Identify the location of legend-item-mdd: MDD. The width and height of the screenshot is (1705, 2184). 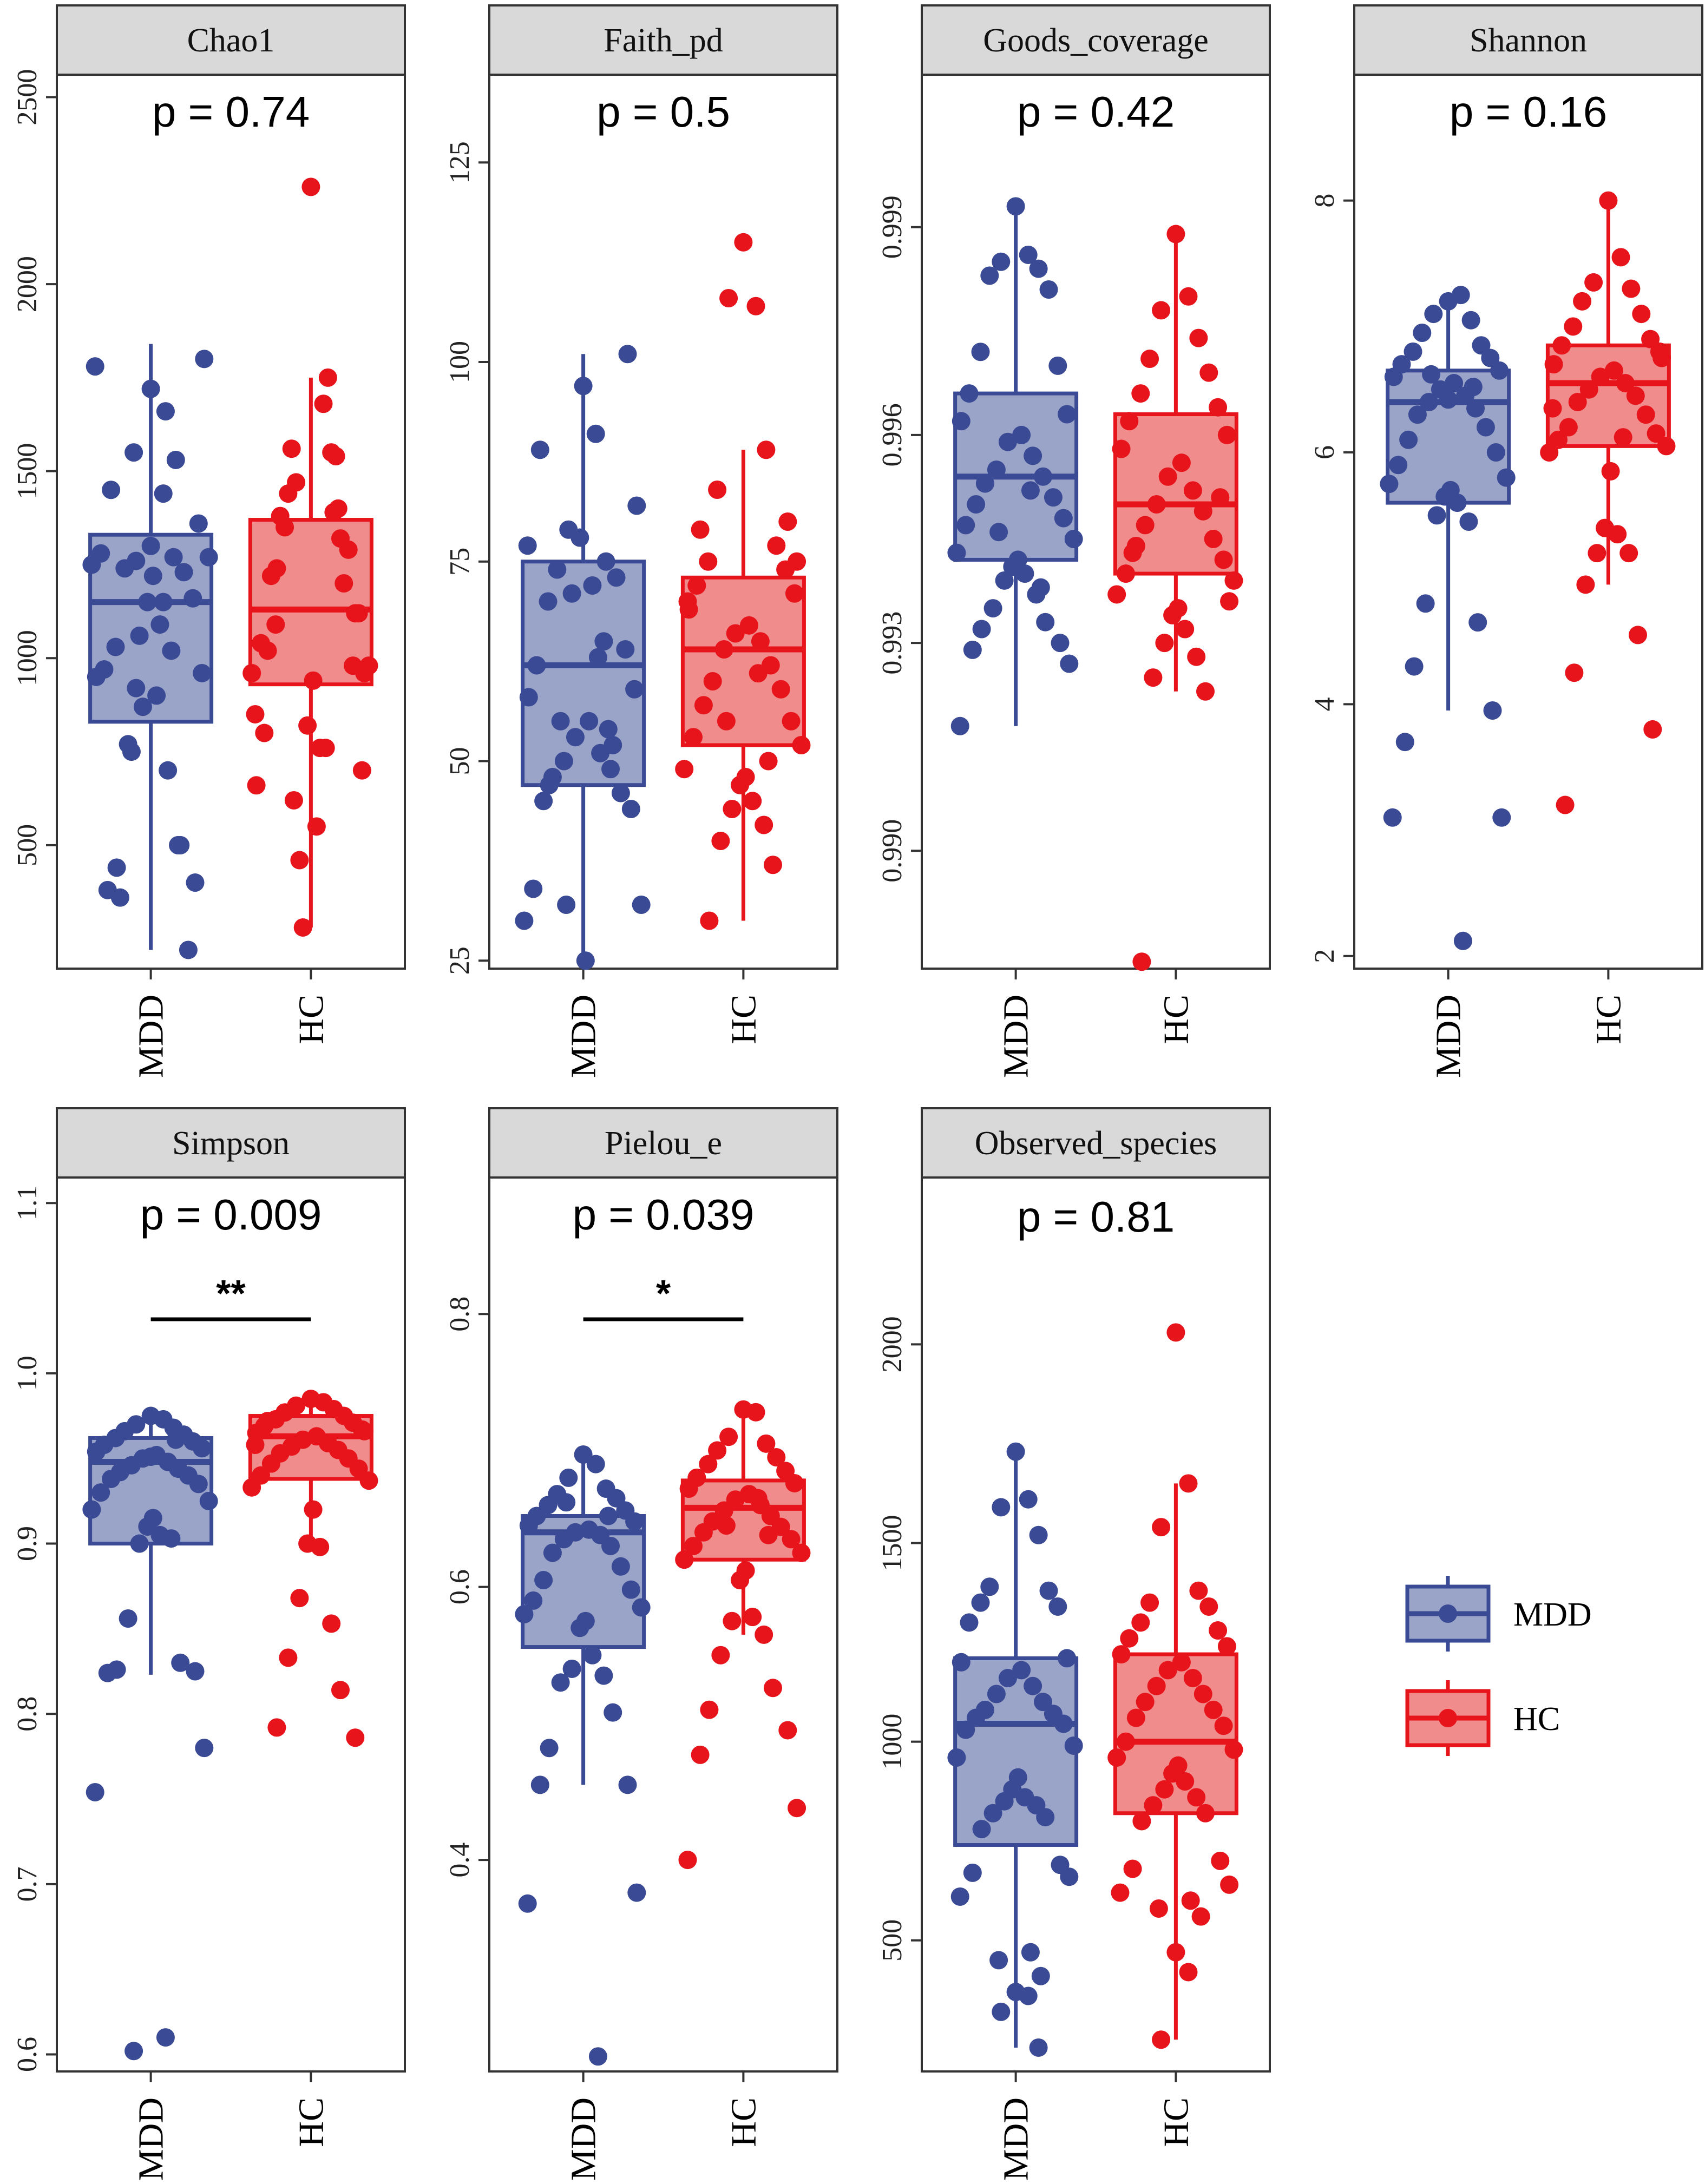
(1498, 1614).